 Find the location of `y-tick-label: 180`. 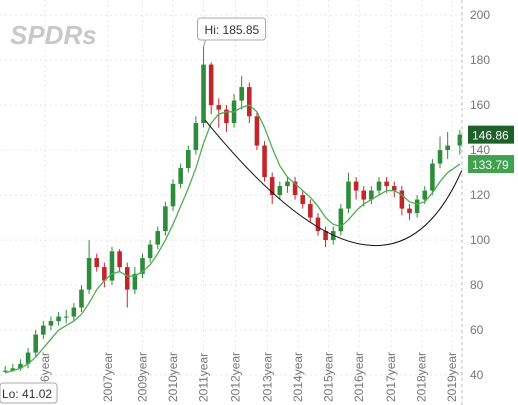

y-tick-label: 180 is located at coordinates (480, 60).